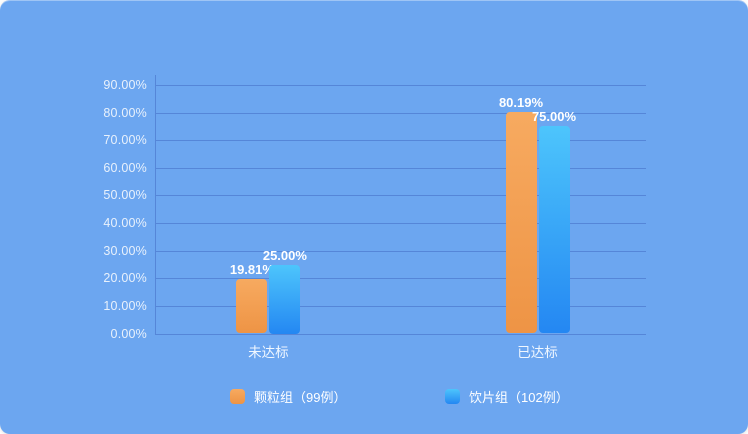 The width and height of the screenshot is (748, 434). I want to click on bar-series1-category1, so click(252, 306).